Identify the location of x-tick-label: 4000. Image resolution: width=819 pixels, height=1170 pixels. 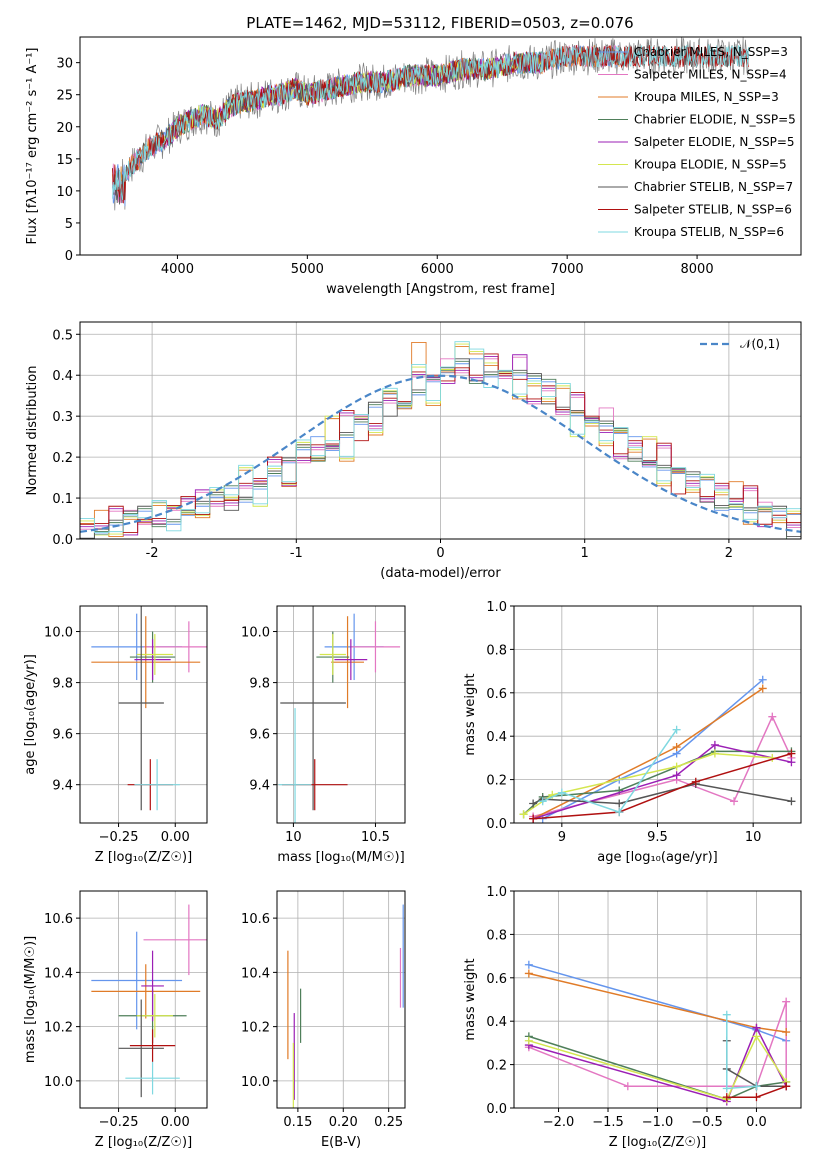
(177, 269).